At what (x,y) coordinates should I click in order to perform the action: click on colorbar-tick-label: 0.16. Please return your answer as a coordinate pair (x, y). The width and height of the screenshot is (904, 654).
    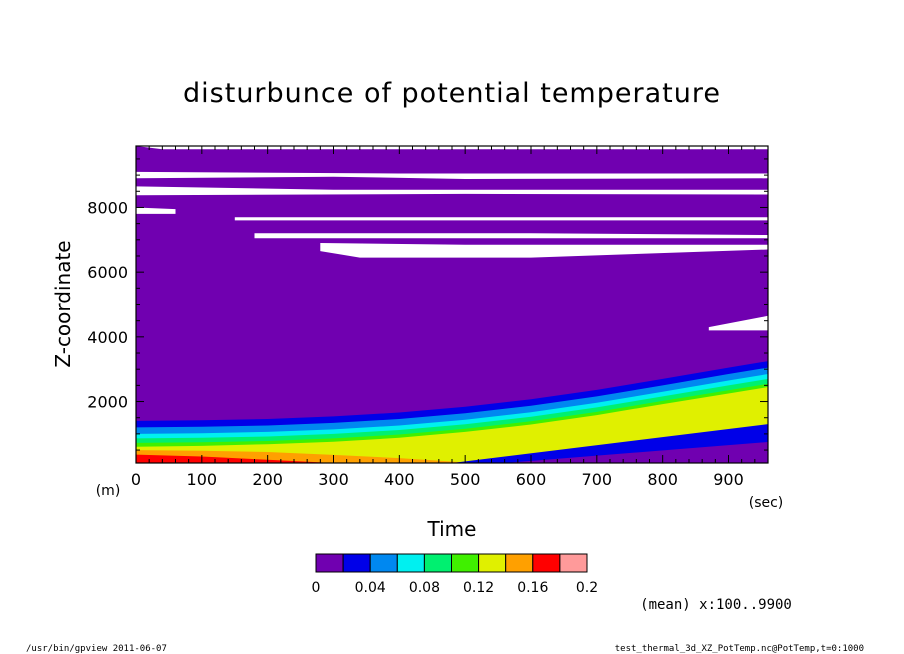
    Looking at the image, I should click on (532, 588).